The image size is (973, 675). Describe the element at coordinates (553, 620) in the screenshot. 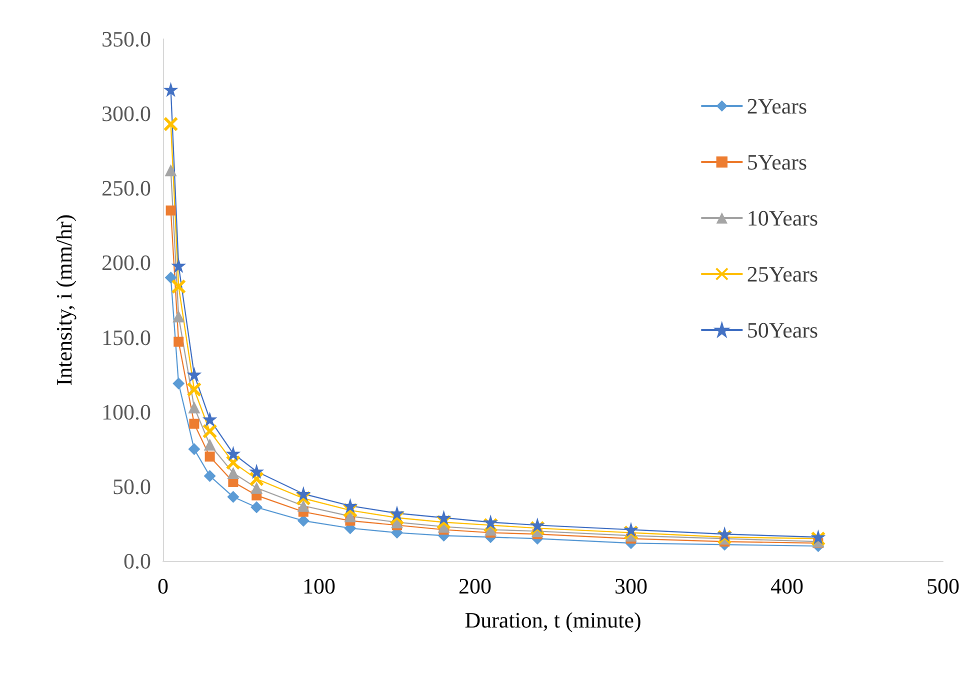

I see `x-axis-title: Duration, t (minute)` at that location.